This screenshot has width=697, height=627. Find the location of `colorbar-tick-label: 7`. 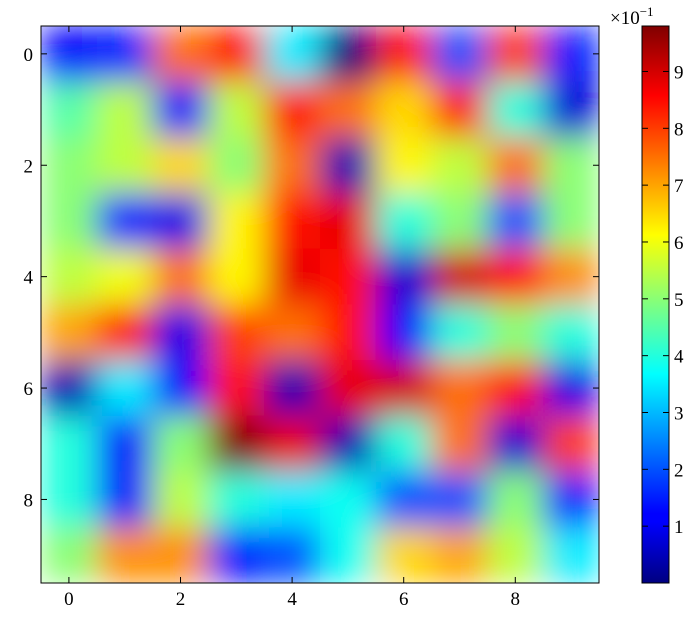

colorbar-tick-label: 7 is located at coordinates (679, 186).